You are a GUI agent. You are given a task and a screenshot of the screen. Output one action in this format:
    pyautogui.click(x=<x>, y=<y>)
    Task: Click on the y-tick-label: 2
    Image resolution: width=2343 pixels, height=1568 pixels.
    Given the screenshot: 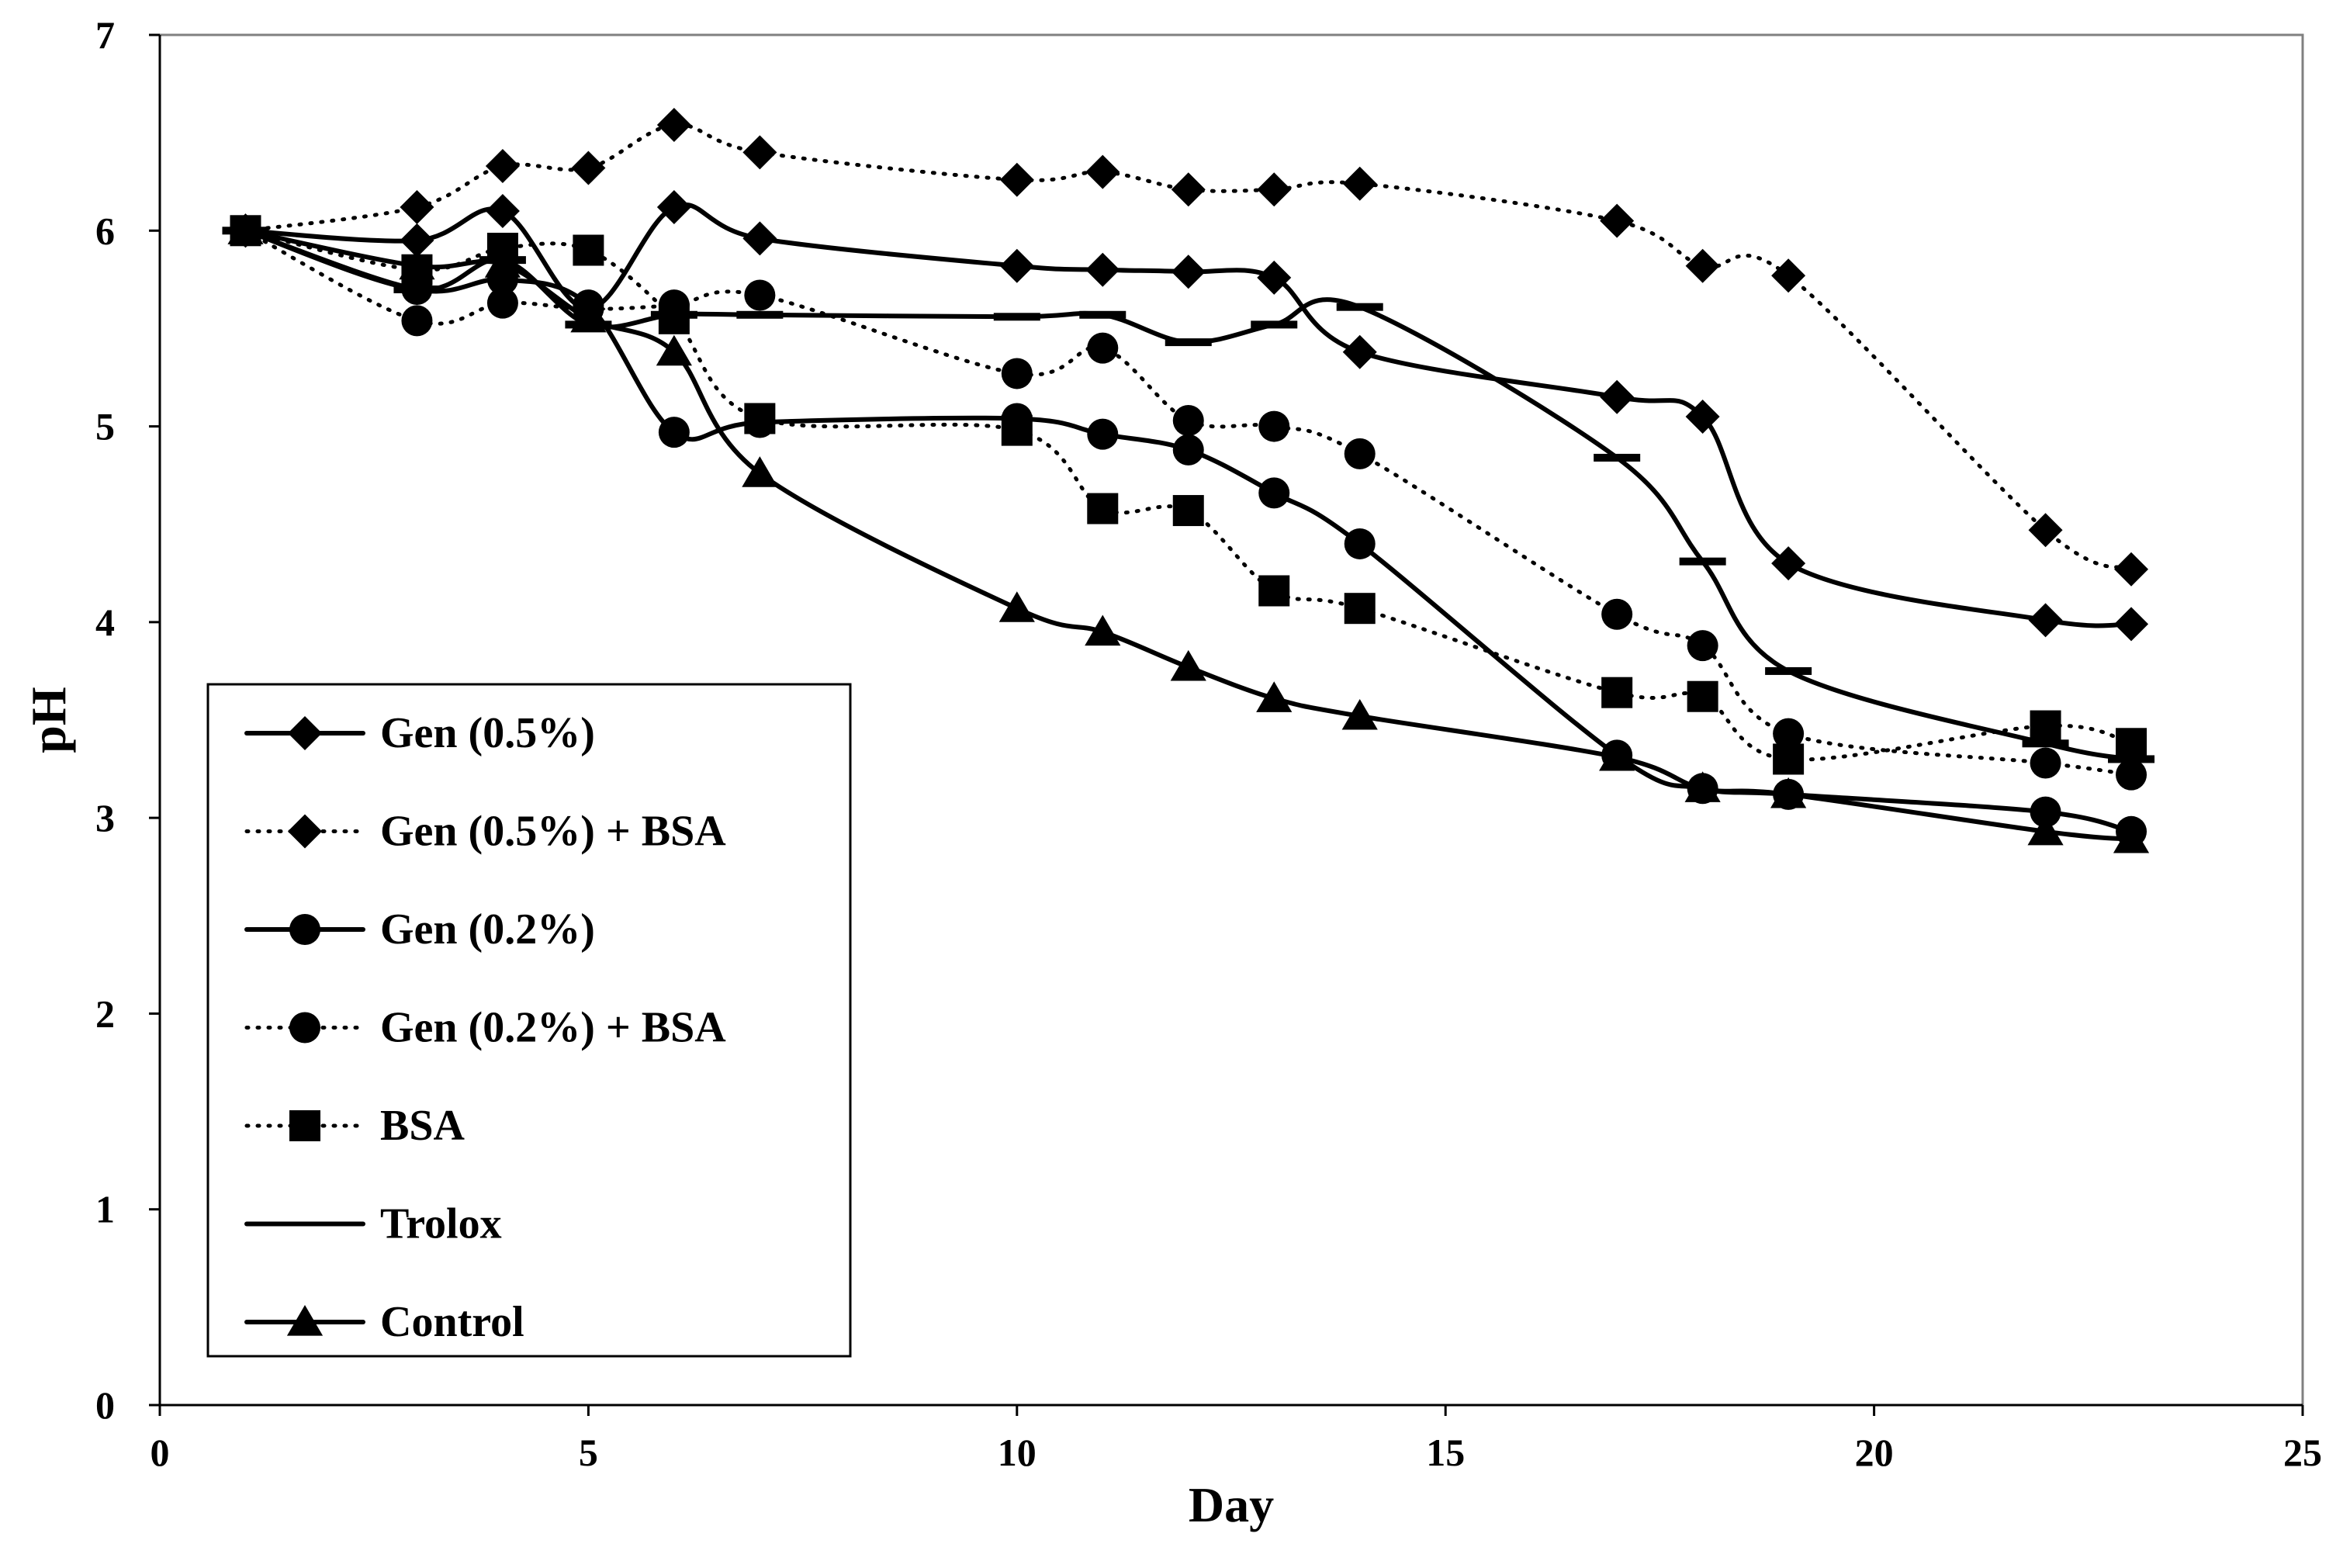 What is the action you would take?
    pyautogui.click(x=105, y=1014)
    